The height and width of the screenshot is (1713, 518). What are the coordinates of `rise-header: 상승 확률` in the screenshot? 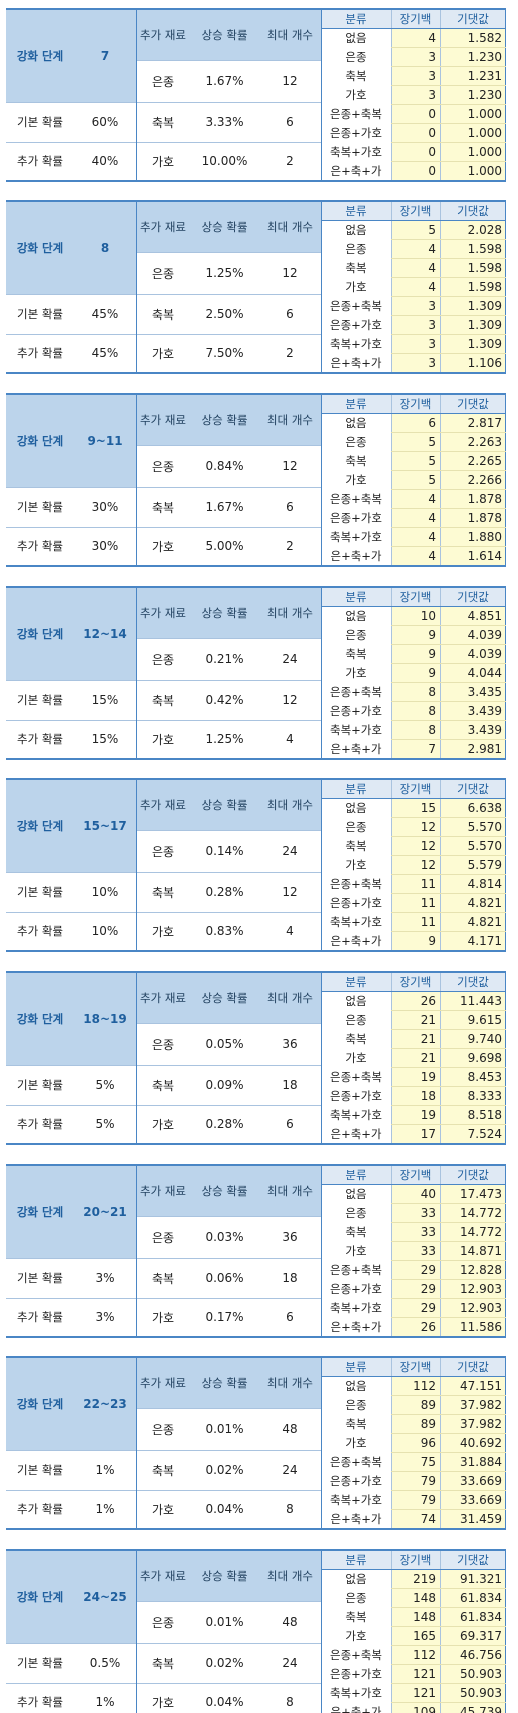 It's located at (224, 35).